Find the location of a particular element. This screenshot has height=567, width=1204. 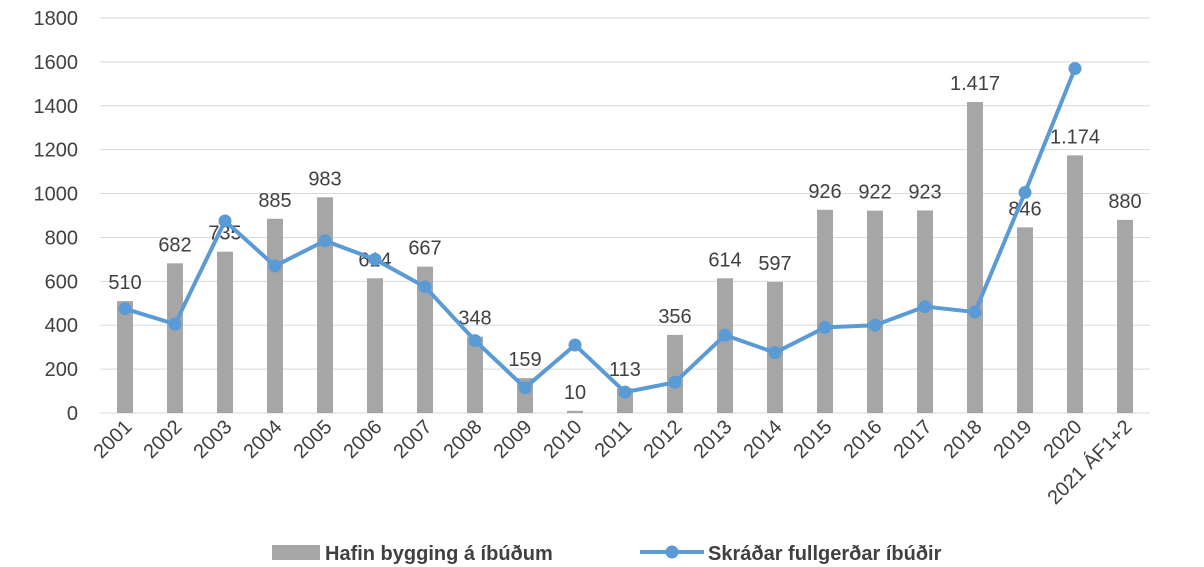

data-label: 510 is located at coordinates (124, 283).